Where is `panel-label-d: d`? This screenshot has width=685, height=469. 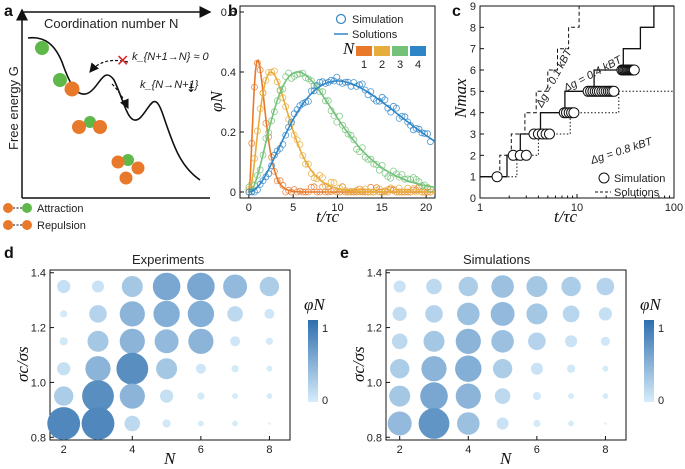 panel-label-d: d is located at coordinates (9, 253).